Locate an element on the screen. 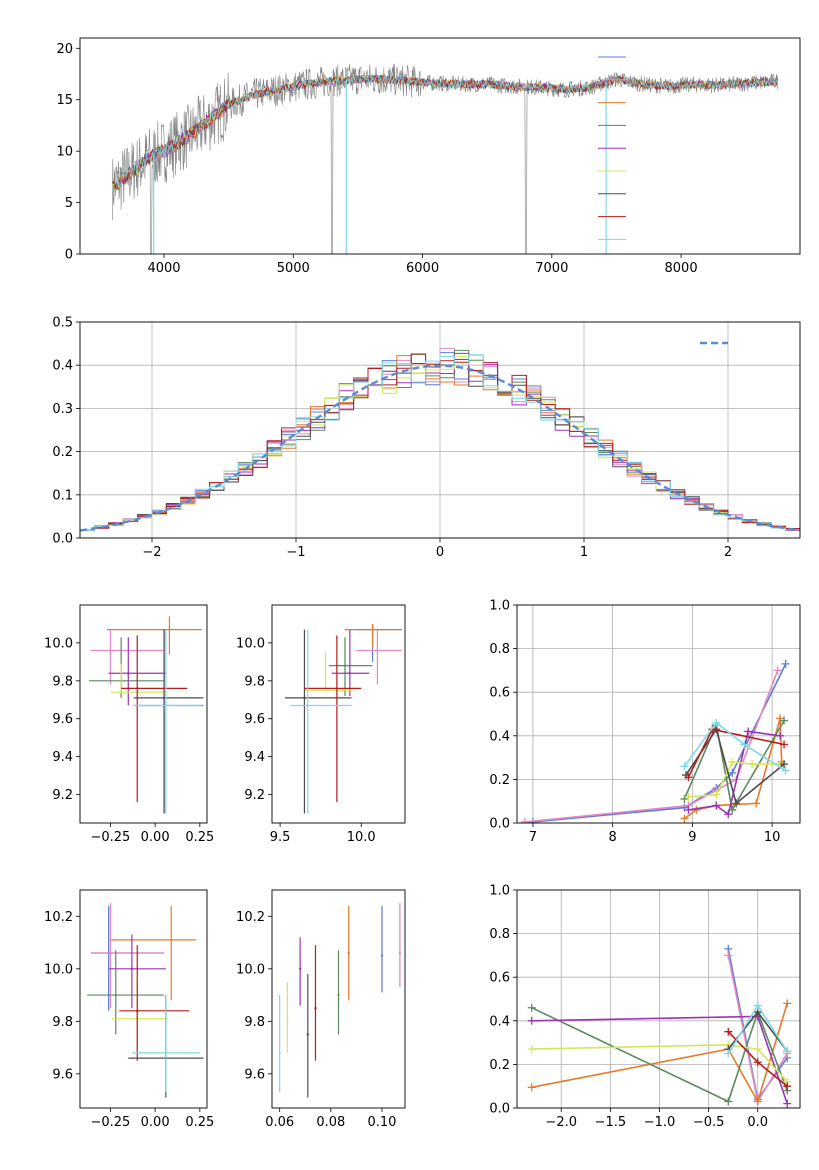 The width and height of the screenshot is (819, 1170). x-tick-label: 0.06 is located at coordinates (279, 1122).